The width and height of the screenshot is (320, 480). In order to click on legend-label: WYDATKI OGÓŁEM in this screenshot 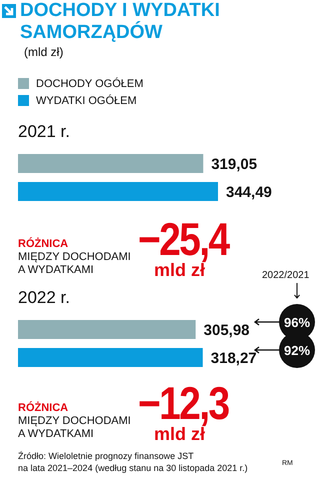, I will do `click(86, 100)`.